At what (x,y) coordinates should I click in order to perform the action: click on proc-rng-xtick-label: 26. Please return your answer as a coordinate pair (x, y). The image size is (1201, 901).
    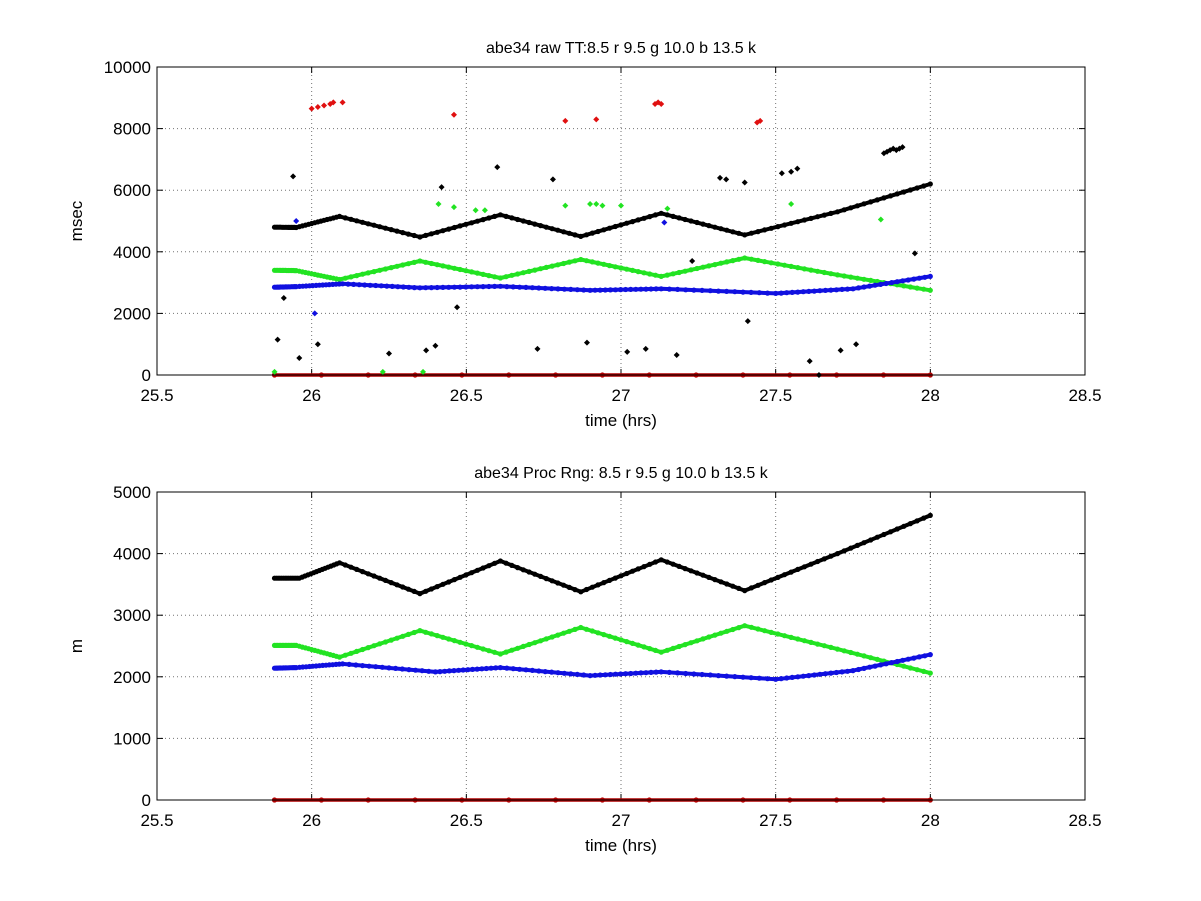
    Looking at the image, I should click on (311, 820).